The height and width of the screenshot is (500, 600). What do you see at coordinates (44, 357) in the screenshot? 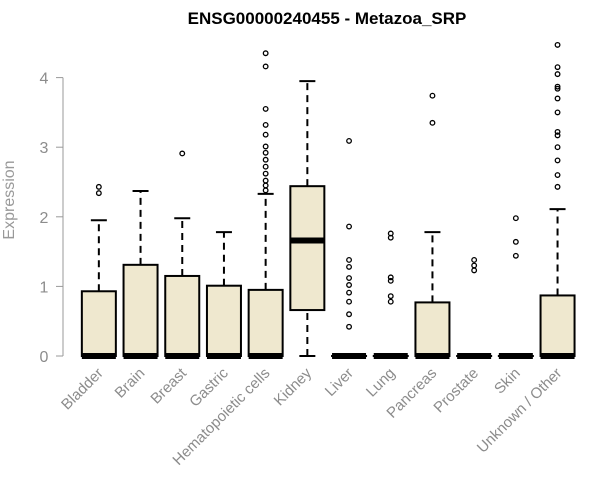
I see `y-tick-label-0: 0` at bounding box center [44, 357].